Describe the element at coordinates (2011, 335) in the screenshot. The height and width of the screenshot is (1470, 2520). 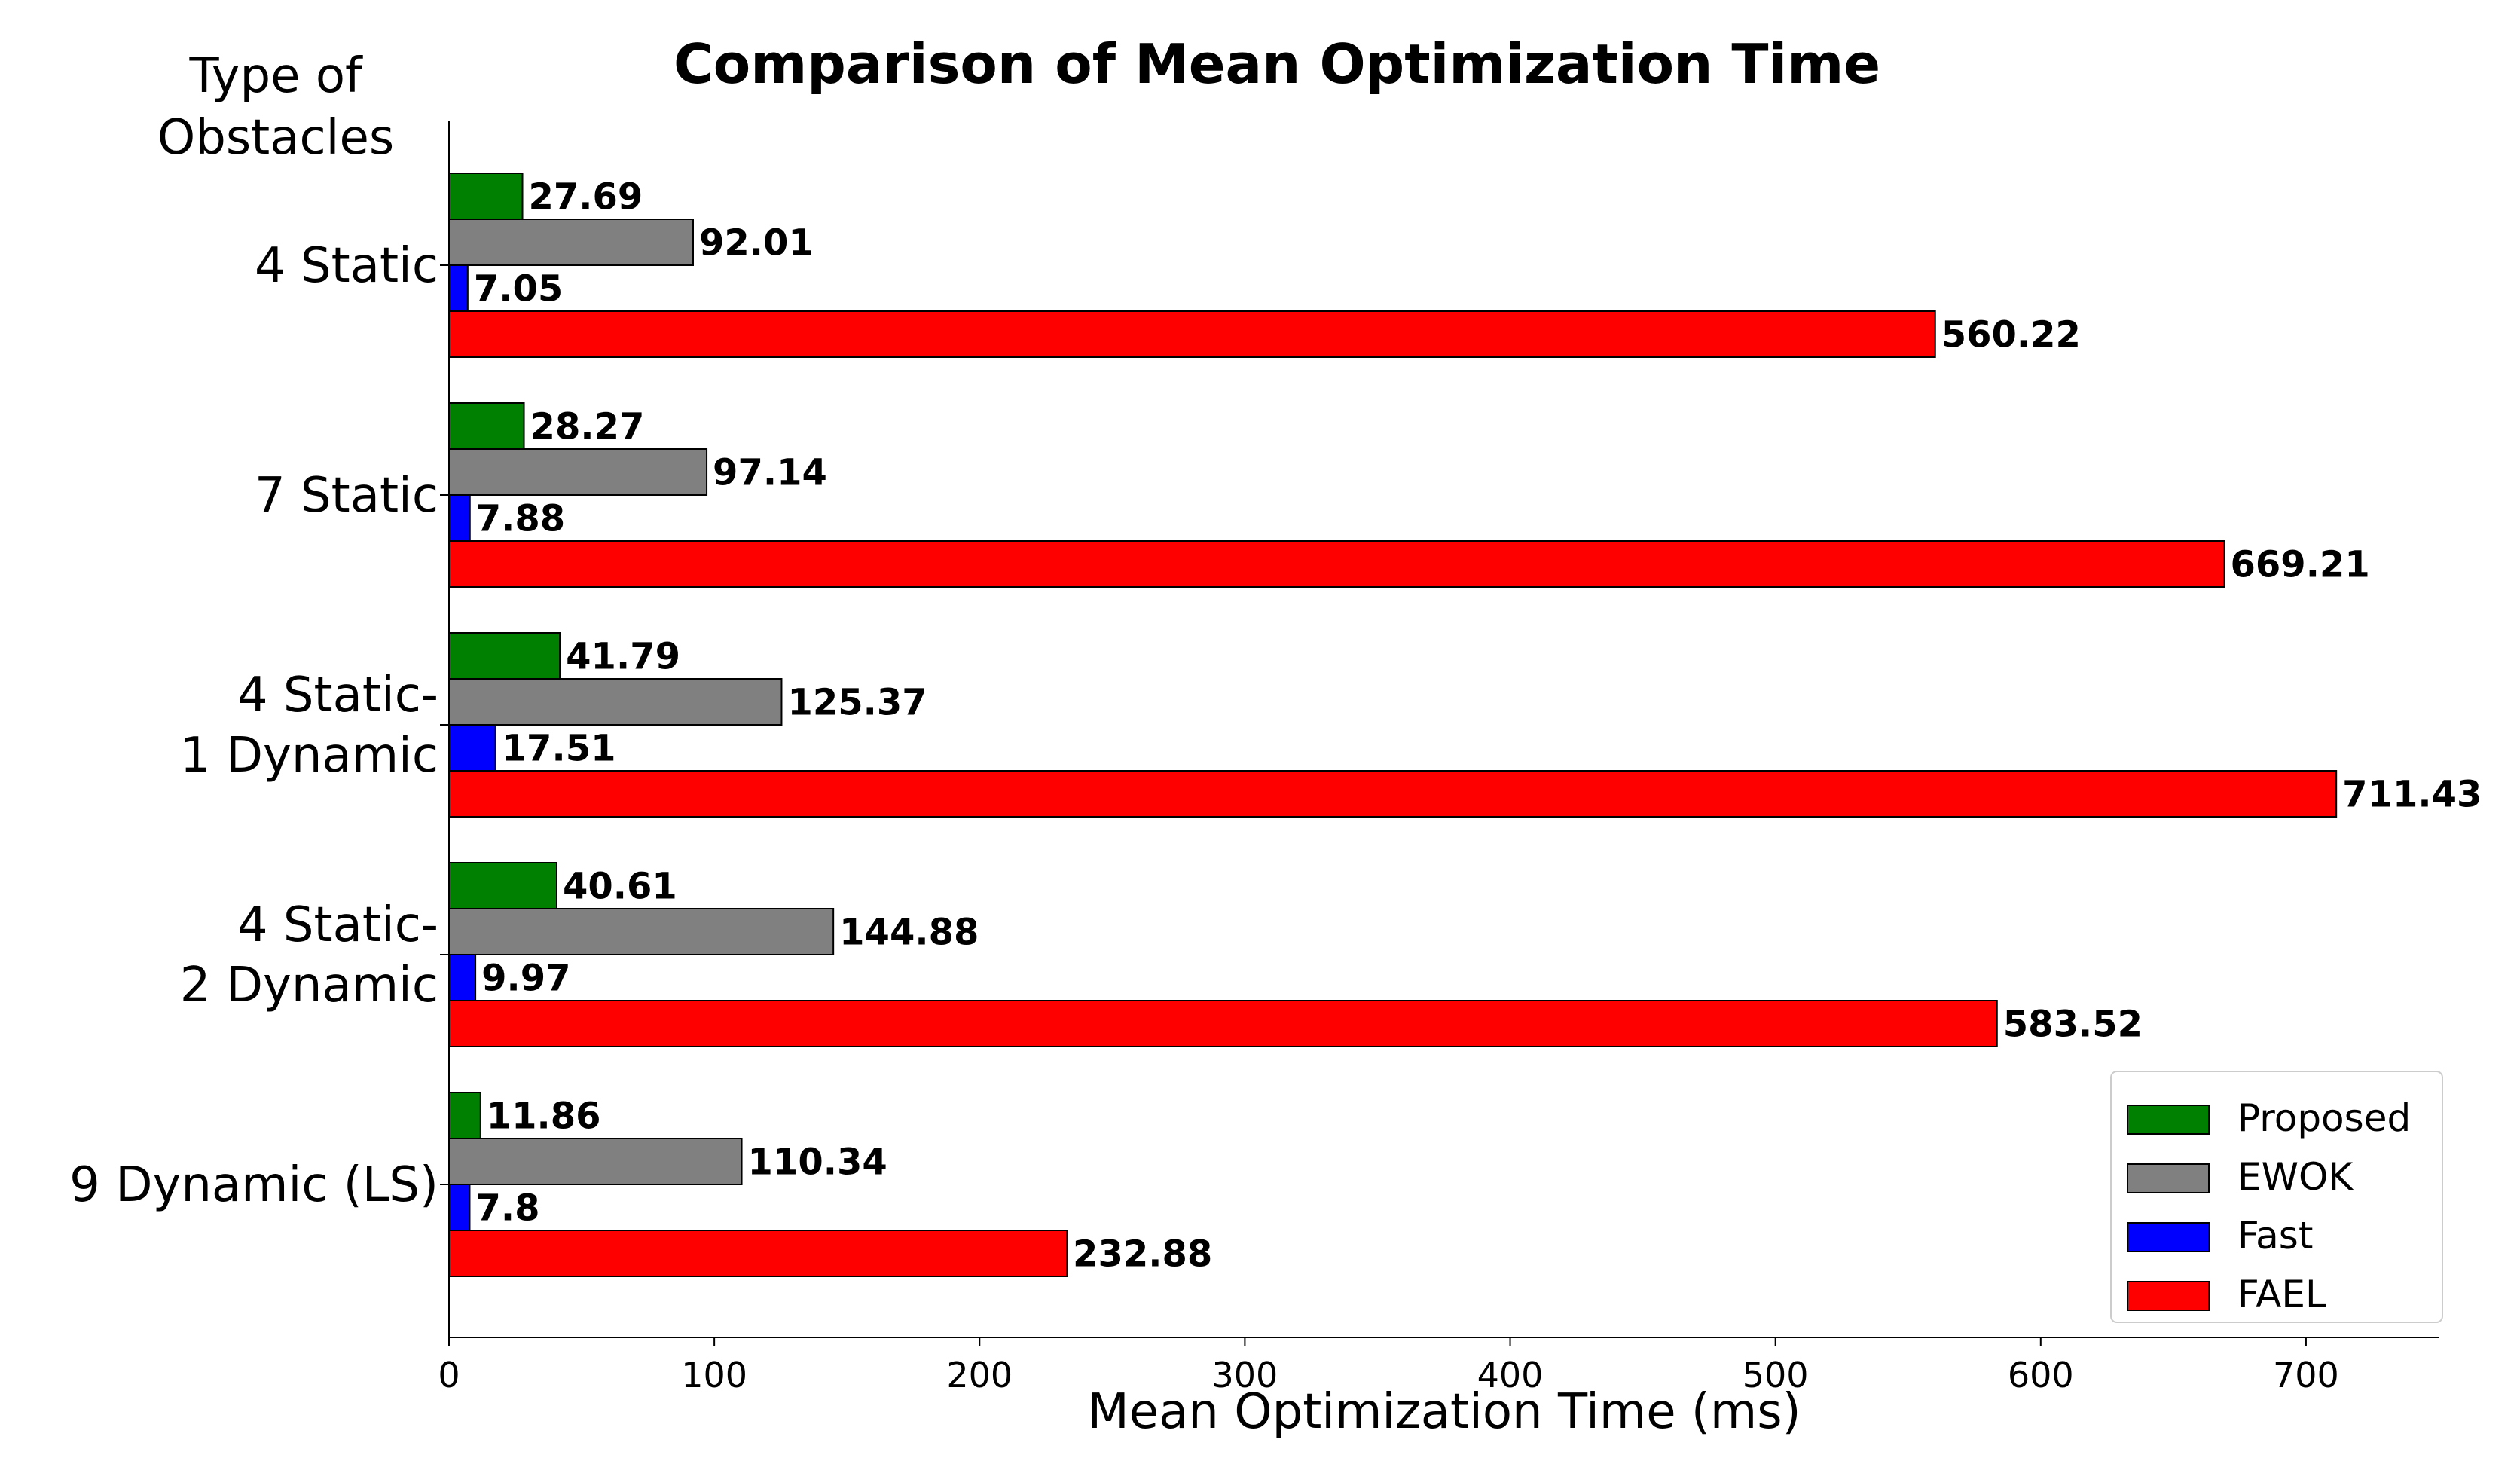
I see `value-label-fael-0: 560.22` at that location.